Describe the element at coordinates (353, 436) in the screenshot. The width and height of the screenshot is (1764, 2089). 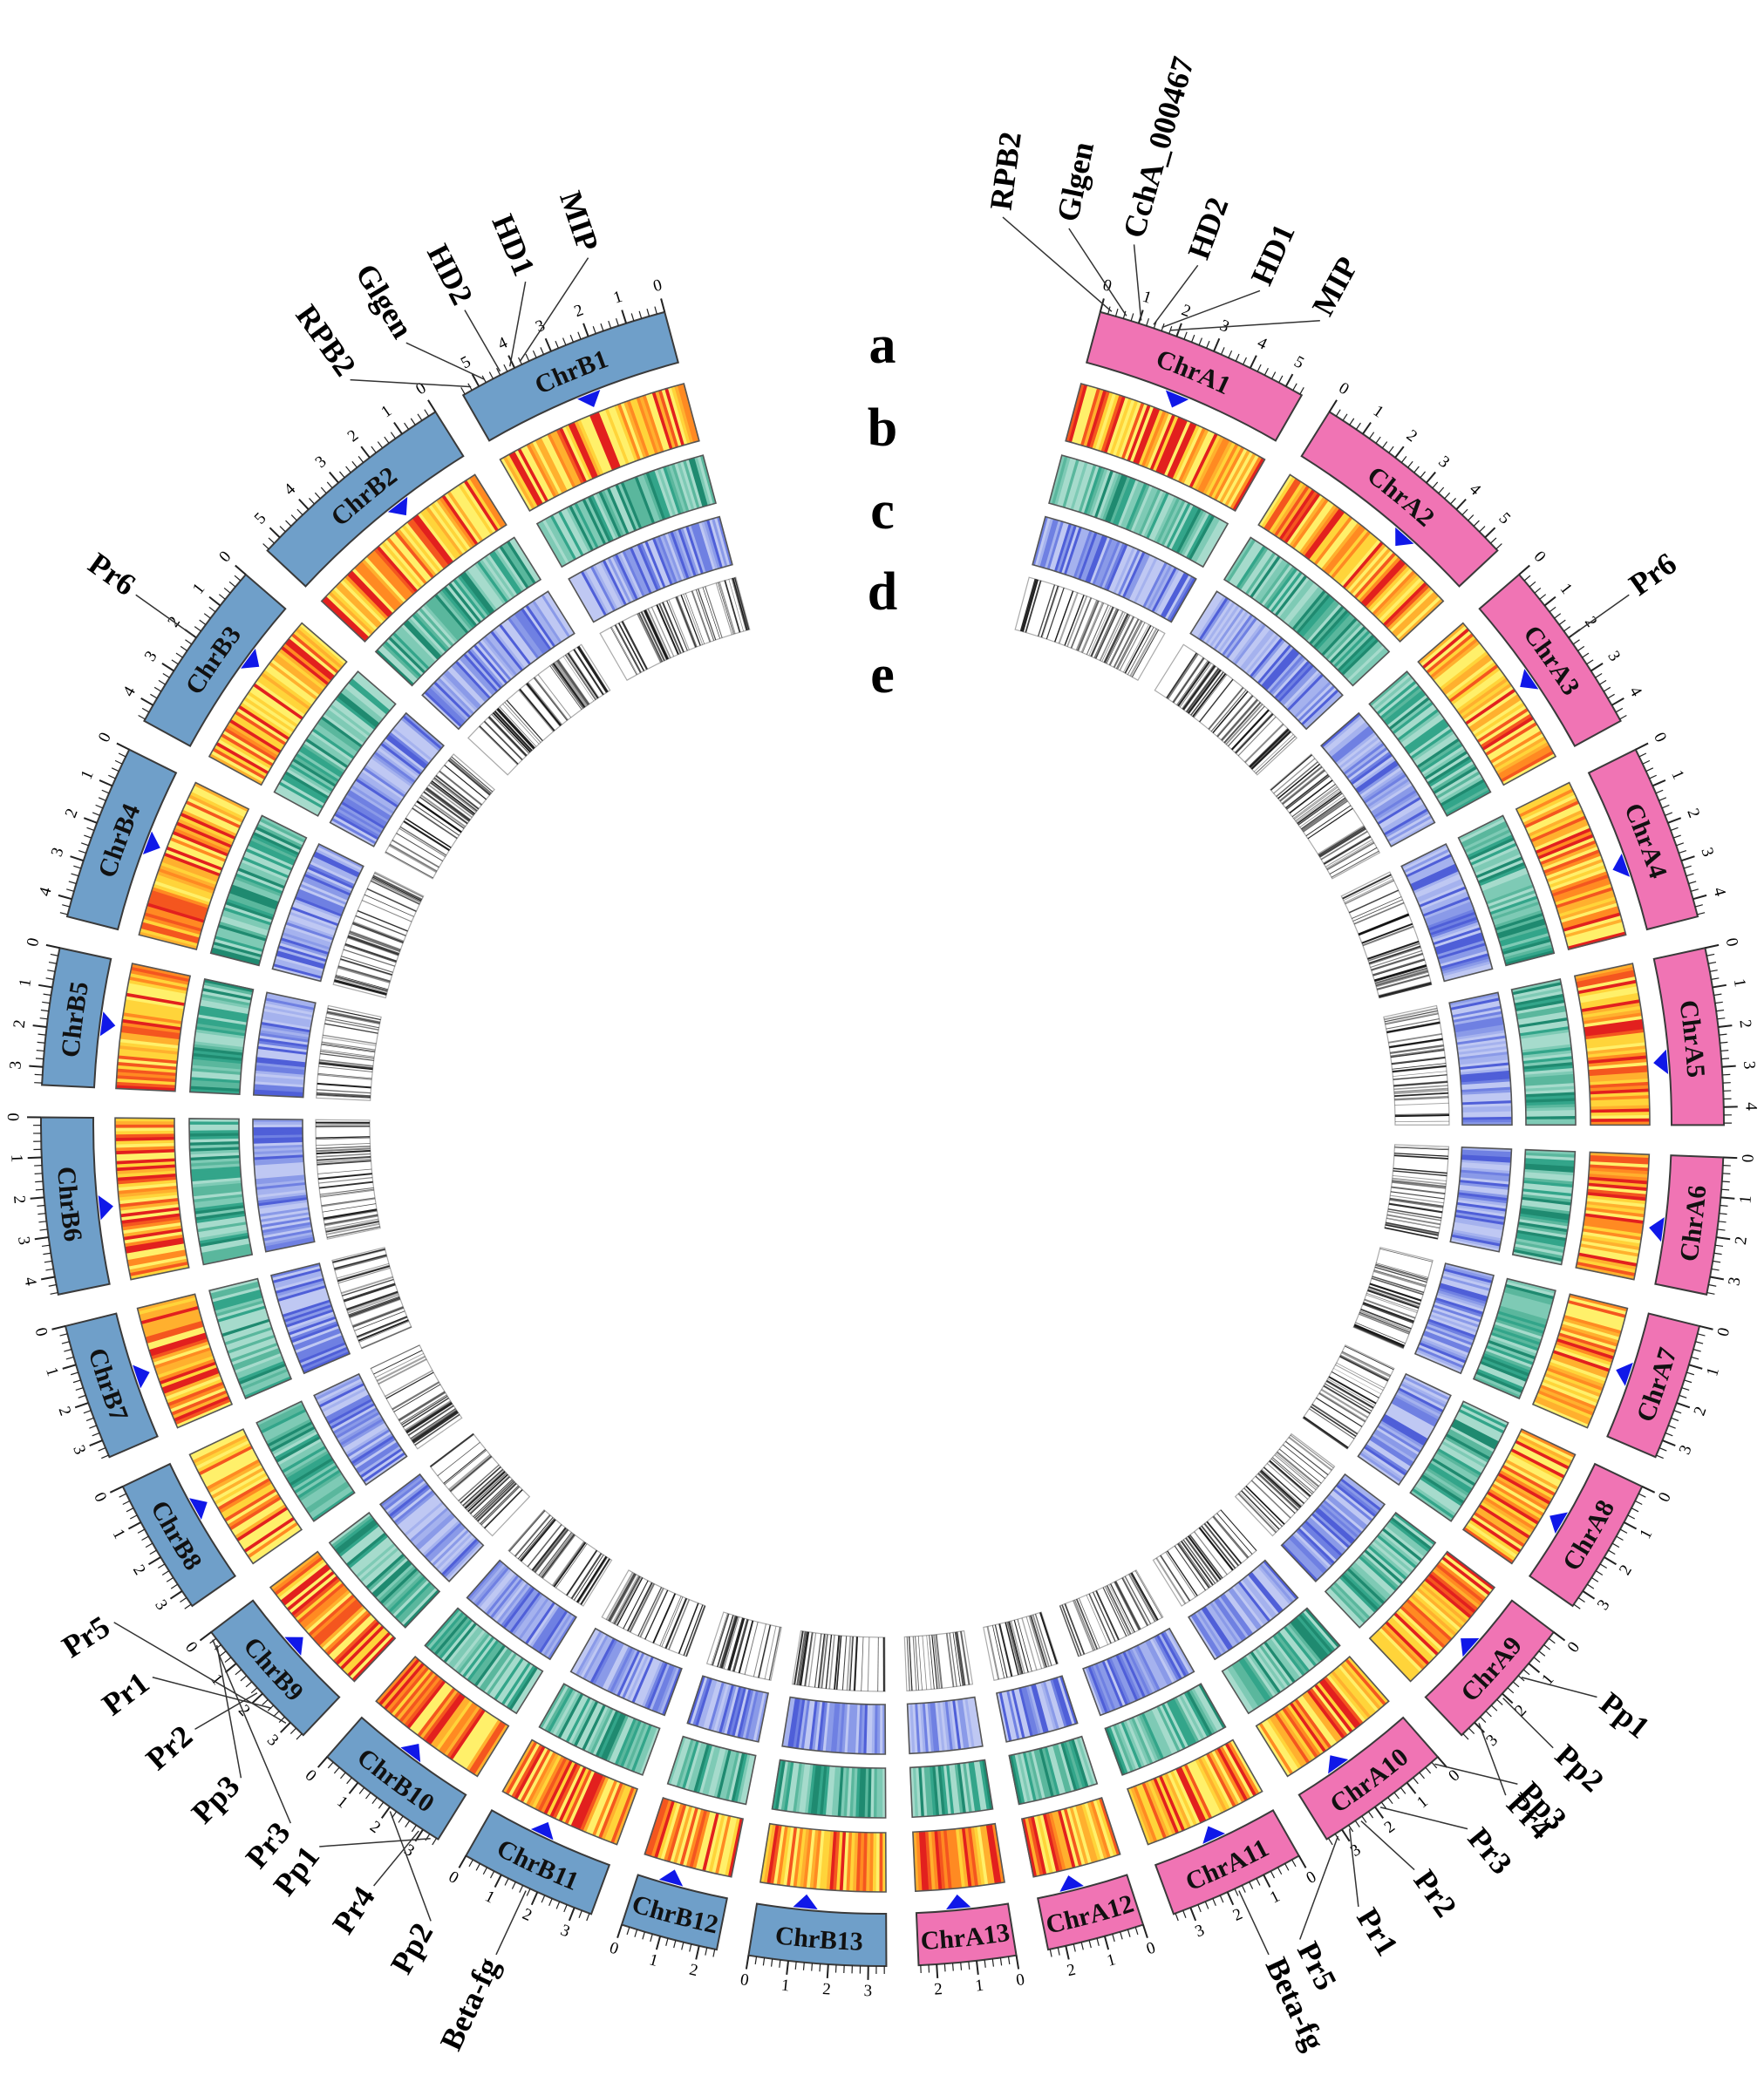
I see `tick-label: 2` at that location.